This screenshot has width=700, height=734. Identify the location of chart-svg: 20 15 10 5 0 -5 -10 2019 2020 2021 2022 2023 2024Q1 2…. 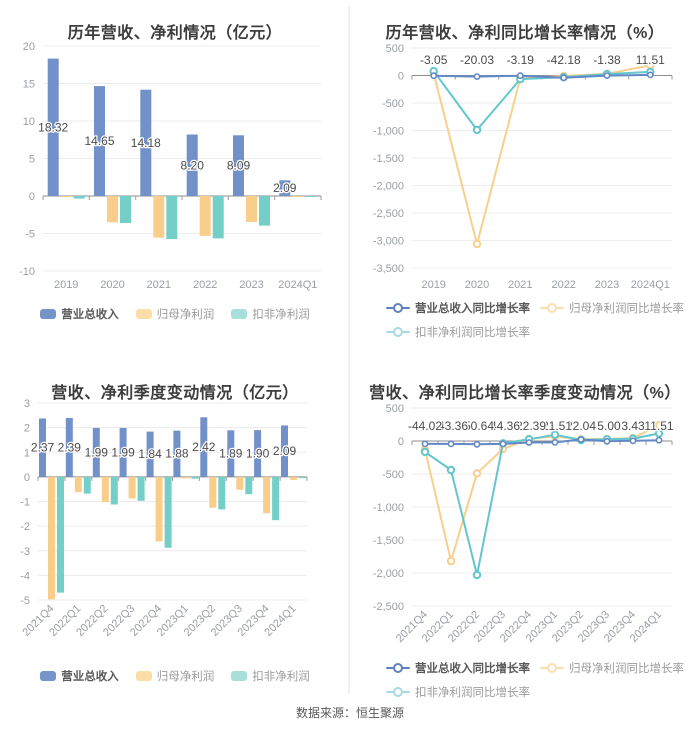
(170, 166).